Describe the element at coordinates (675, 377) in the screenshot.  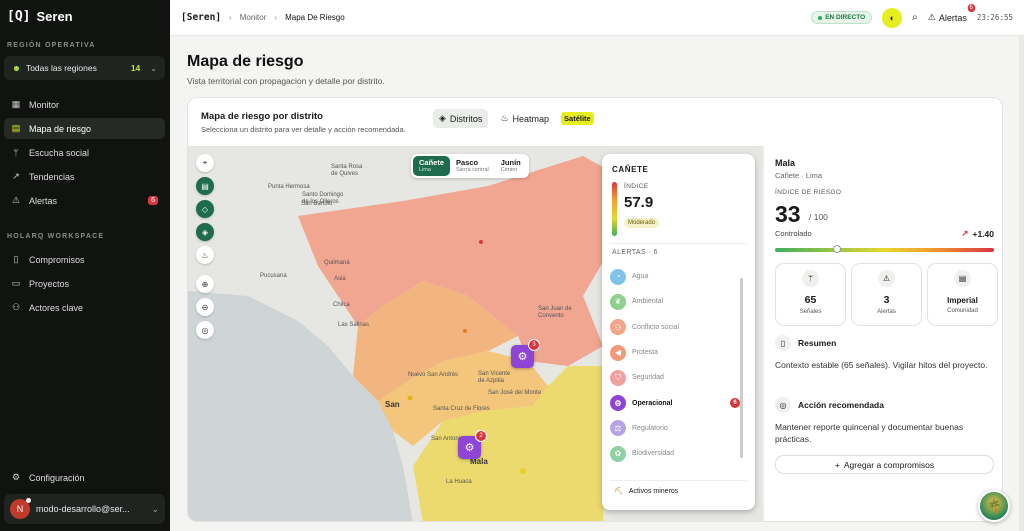
I see `alert-type-seguridad: ⛉ Seguridad` at that location.